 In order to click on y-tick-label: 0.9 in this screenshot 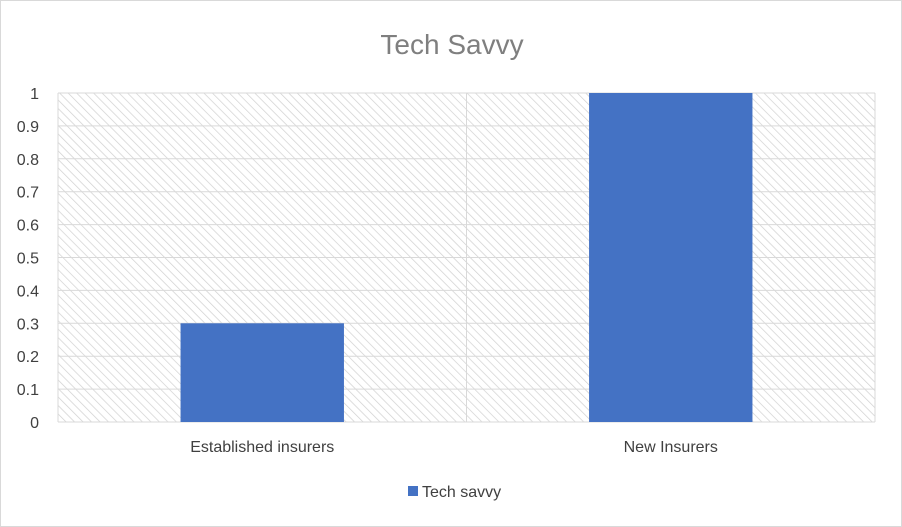, I will do `click(28, 127)`.